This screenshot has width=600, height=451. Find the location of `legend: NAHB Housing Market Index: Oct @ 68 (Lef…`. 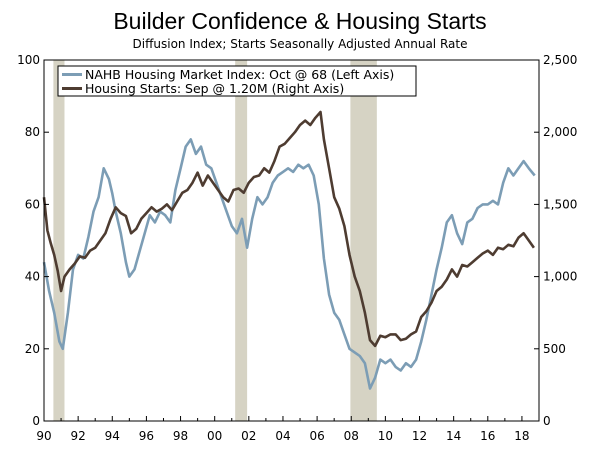

legend: NAHB Housing Market Index: Oct @ 68 (Lef… is located at coordinates (237, 81).